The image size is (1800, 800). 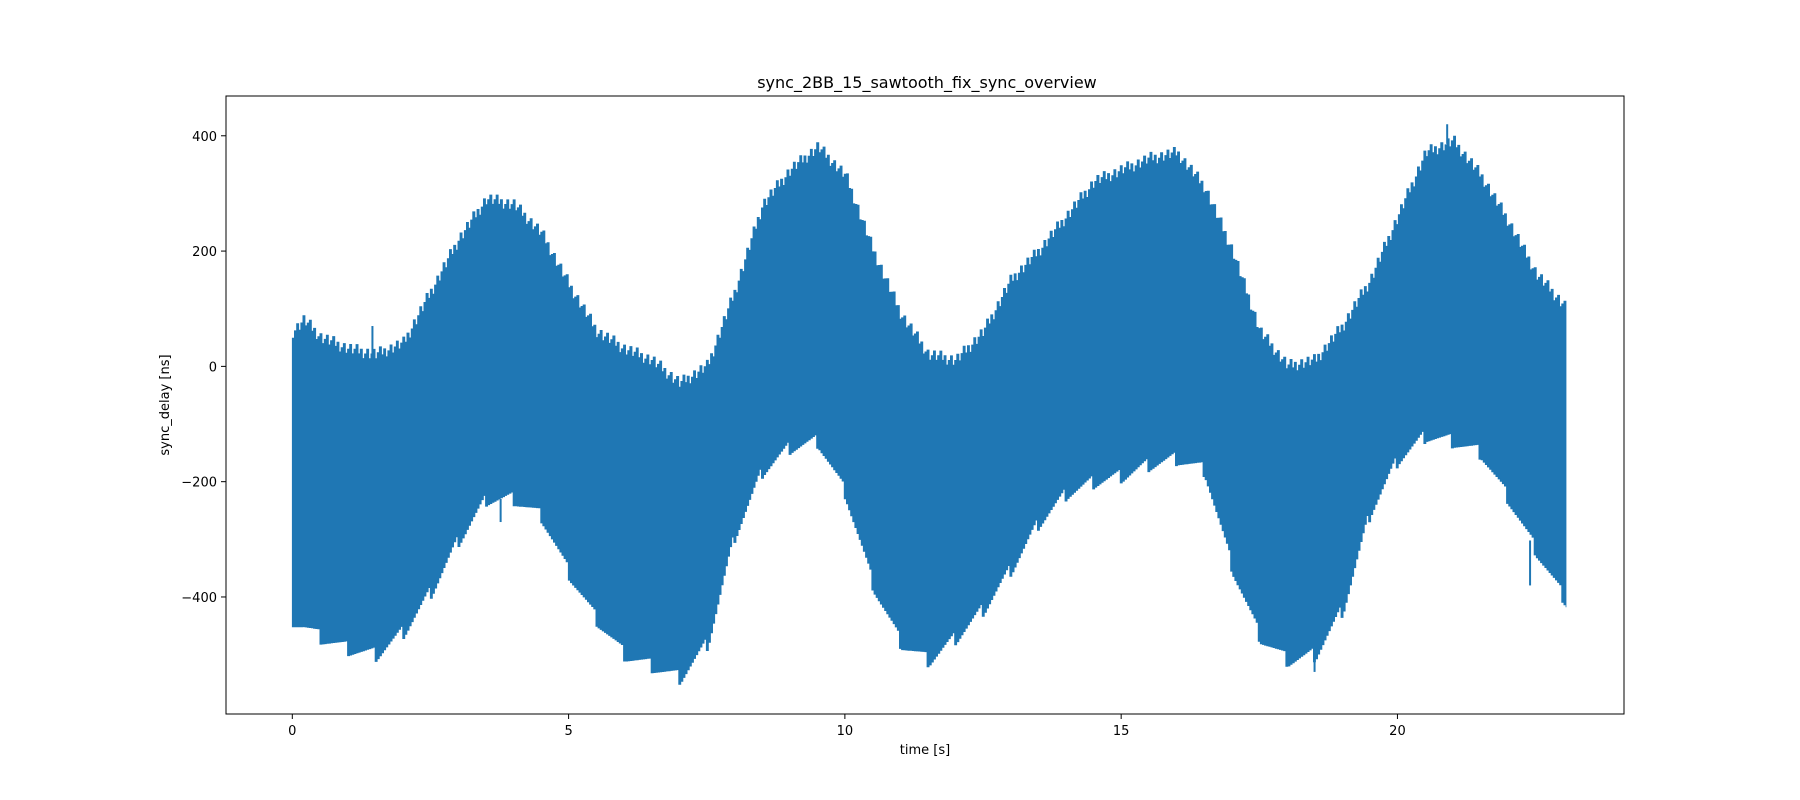 I want to click on x-tick-label-5: 5, so click(x=568, y=731).